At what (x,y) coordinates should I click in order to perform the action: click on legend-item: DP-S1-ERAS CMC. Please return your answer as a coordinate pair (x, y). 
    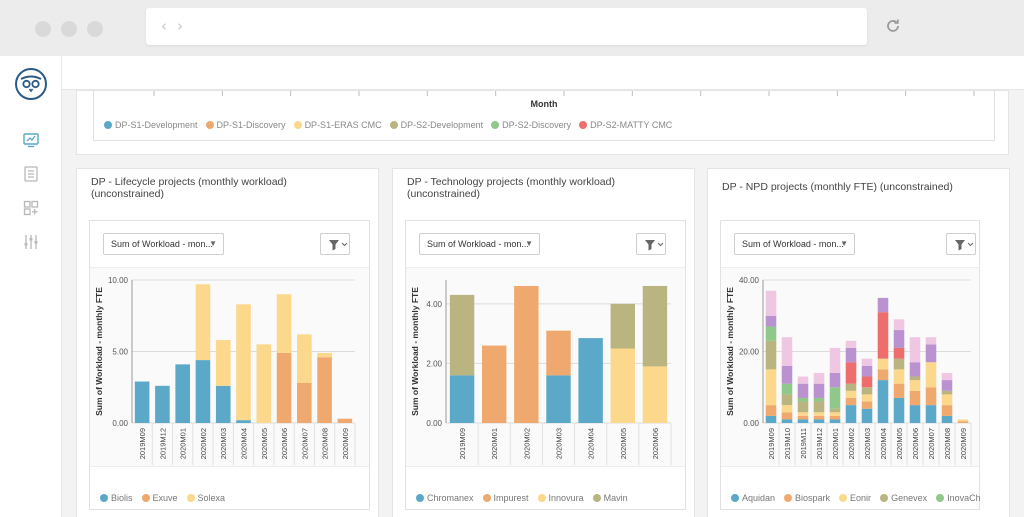
    Looking at the image, I should click on (337, 125).